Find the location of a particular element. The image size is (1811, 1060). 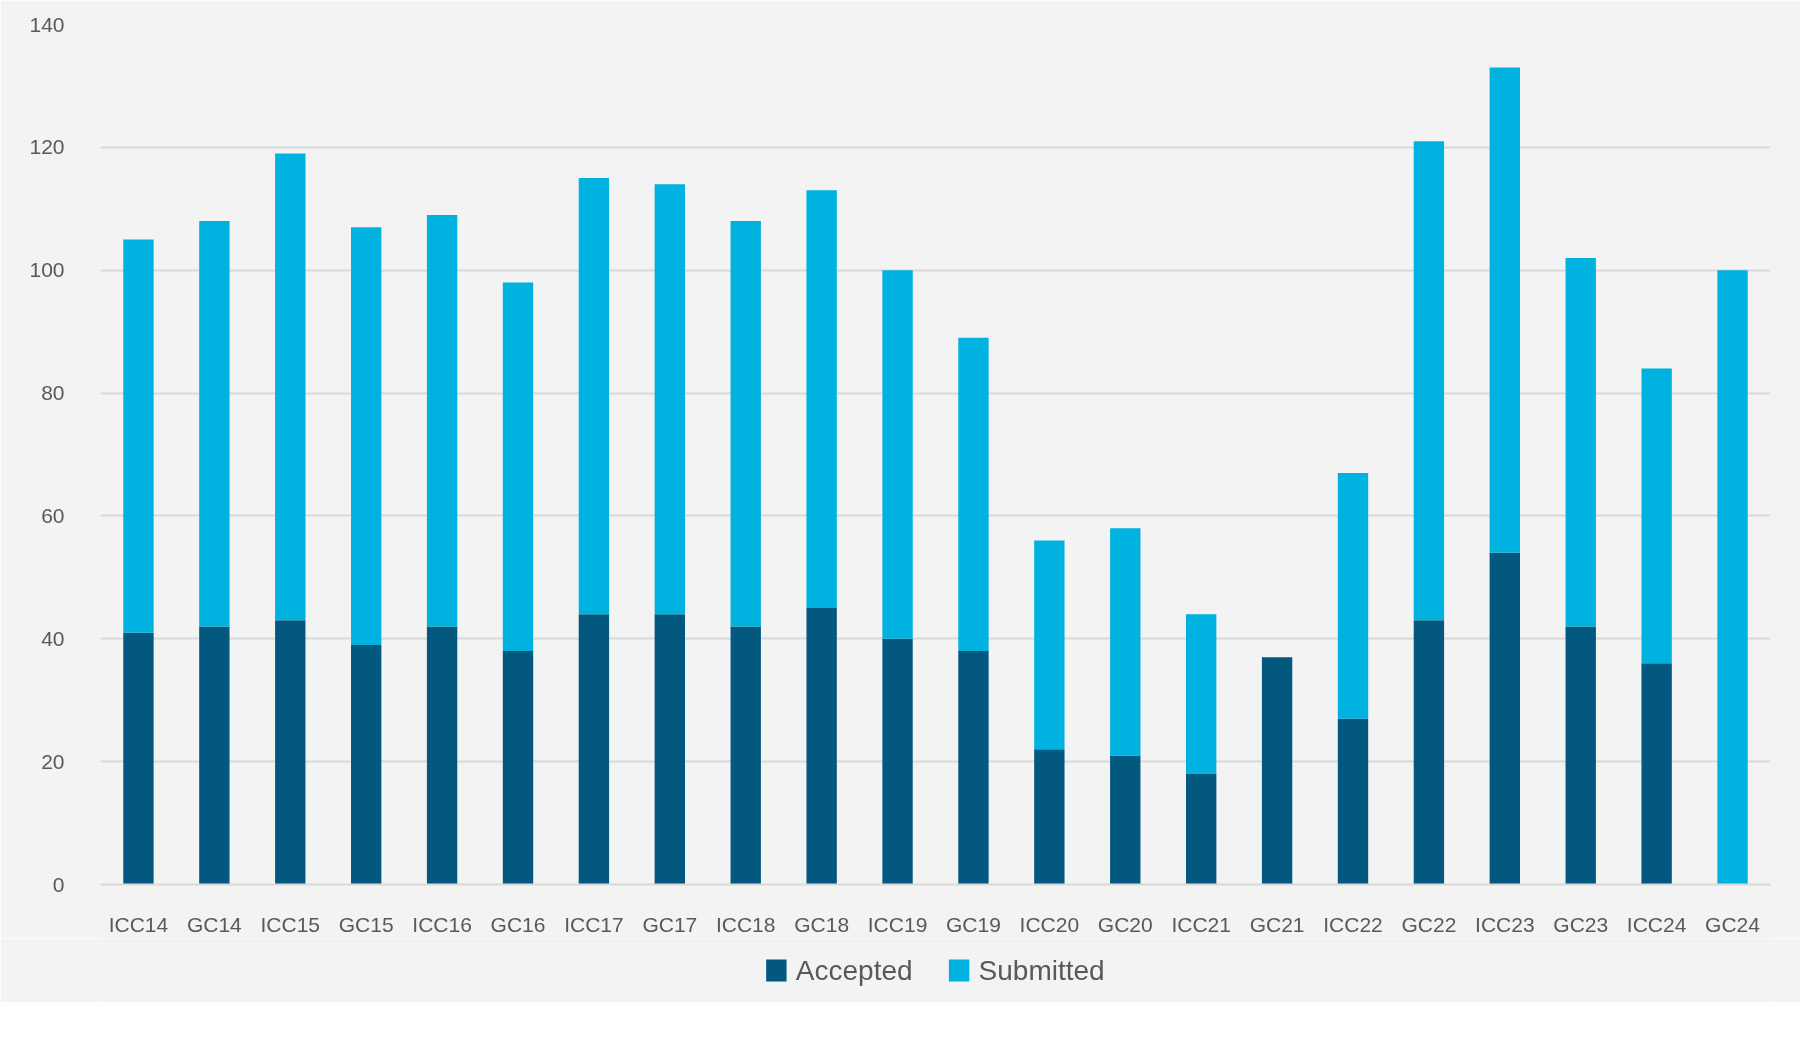

x-tick-label: ICC19 is located at coordinates (897, 924).